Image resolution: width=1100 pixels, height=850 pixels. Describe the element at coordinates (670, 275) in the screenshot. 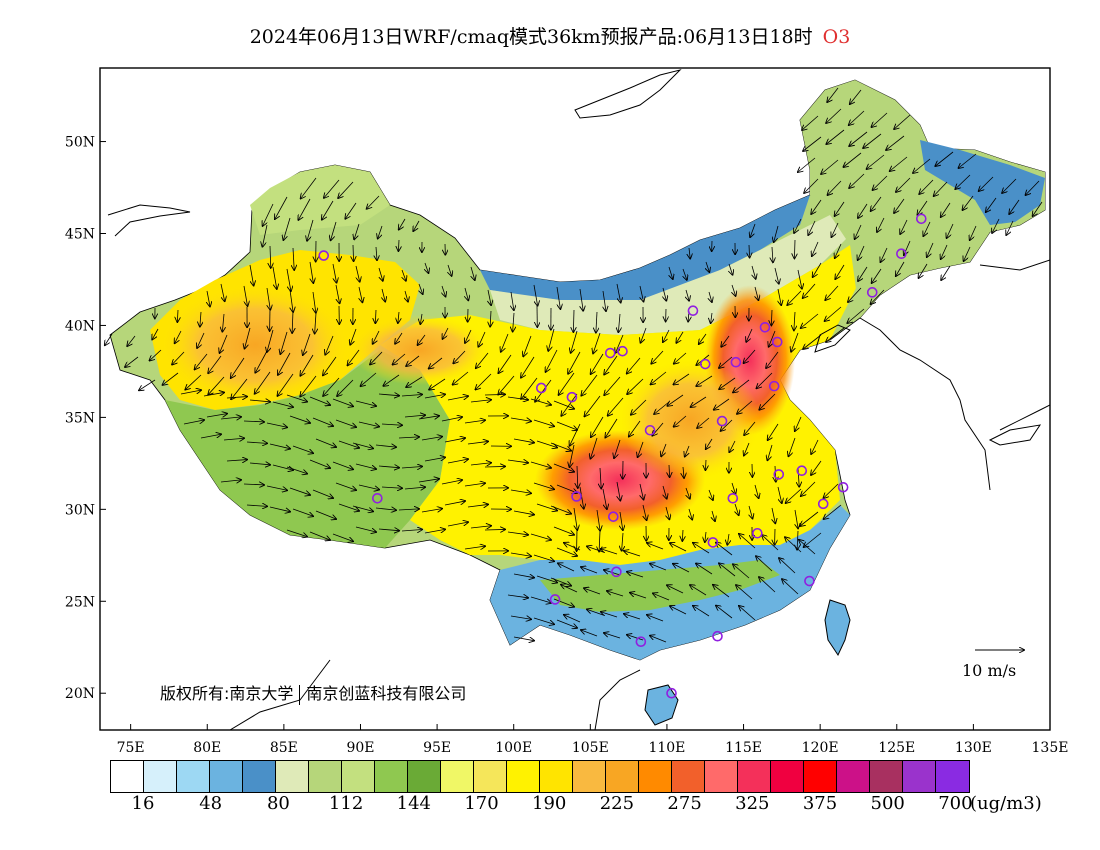

I see `zone-north-china-lightgreen` at that location.